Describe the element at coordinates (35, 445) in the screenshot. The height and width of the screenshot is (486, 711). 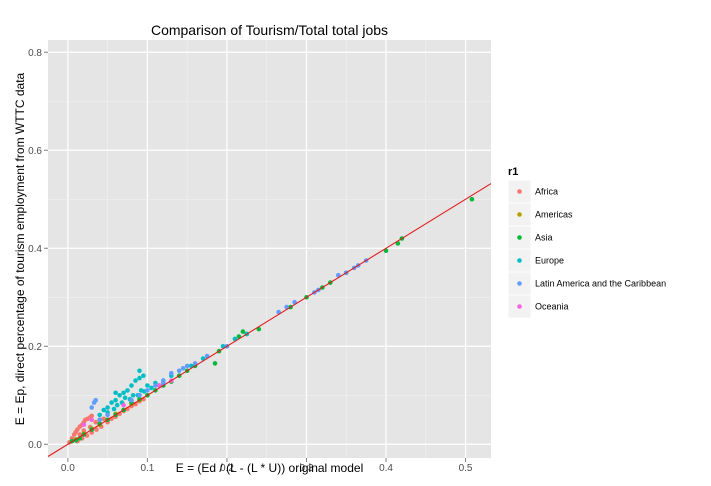
I see `y-tick-label: 0.0` at that location.